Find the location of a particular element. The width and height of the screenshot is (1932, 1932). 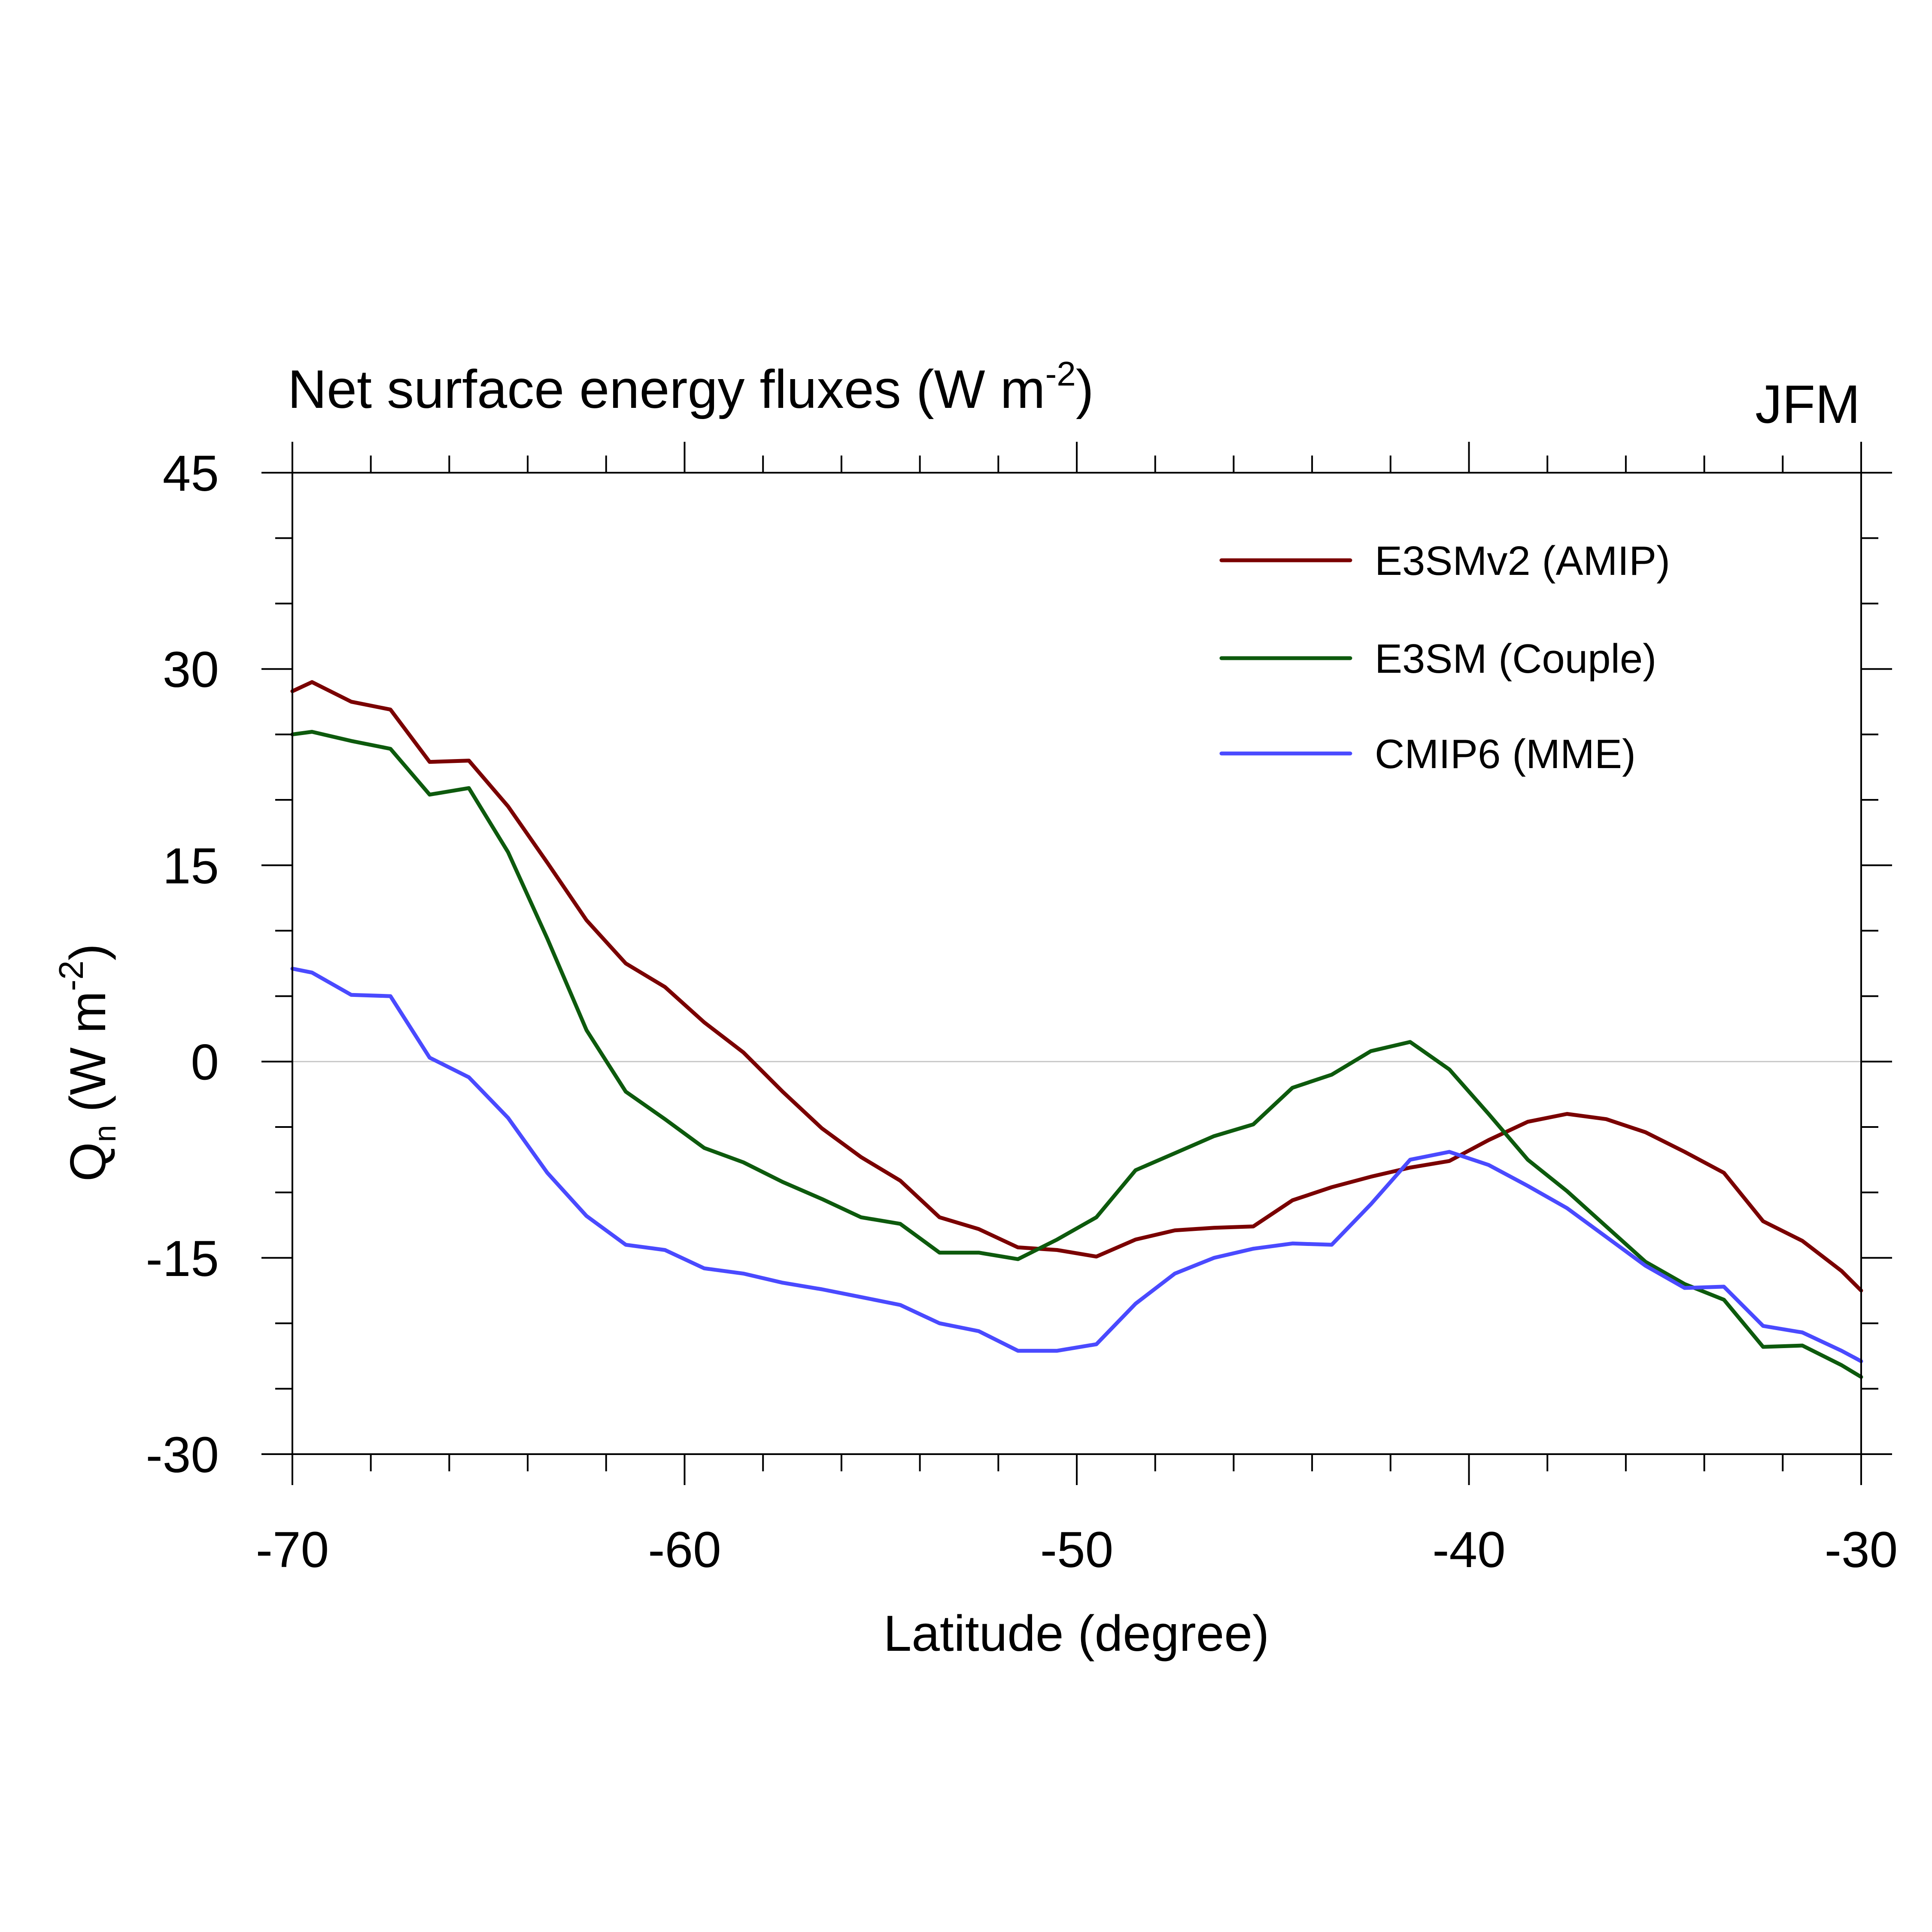

y-axis-title-end: ) is located at coordinates (88, 952).